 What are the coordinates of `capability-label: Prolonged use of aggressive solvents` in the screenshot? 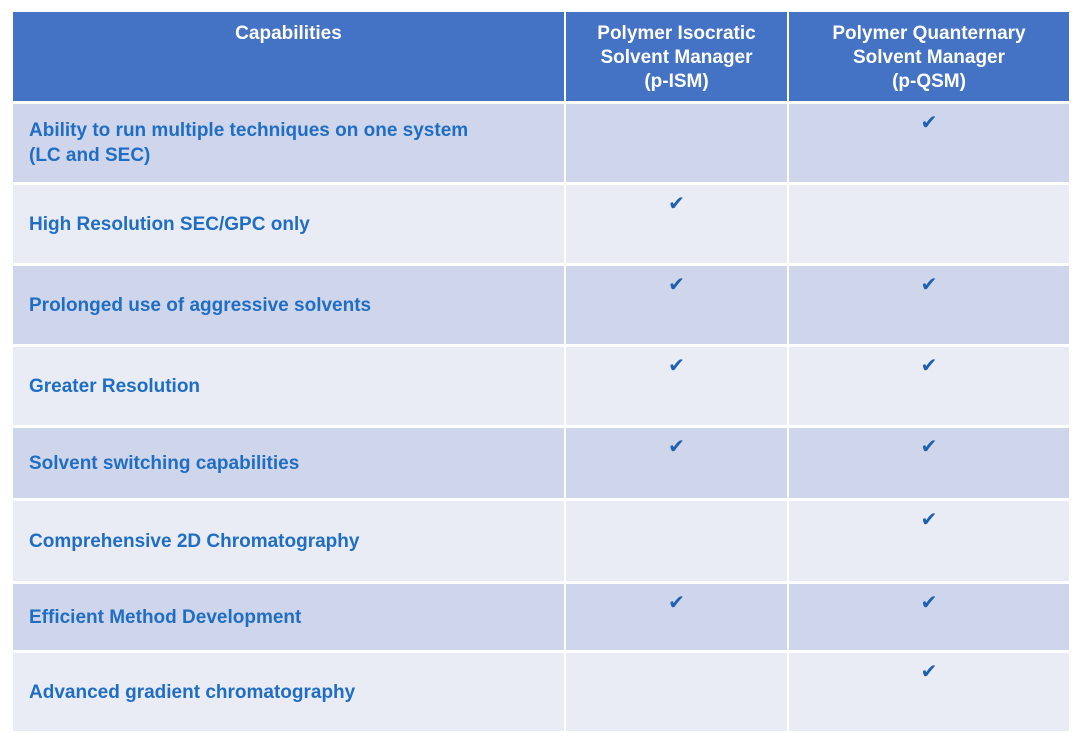 It's located at (288, 305).